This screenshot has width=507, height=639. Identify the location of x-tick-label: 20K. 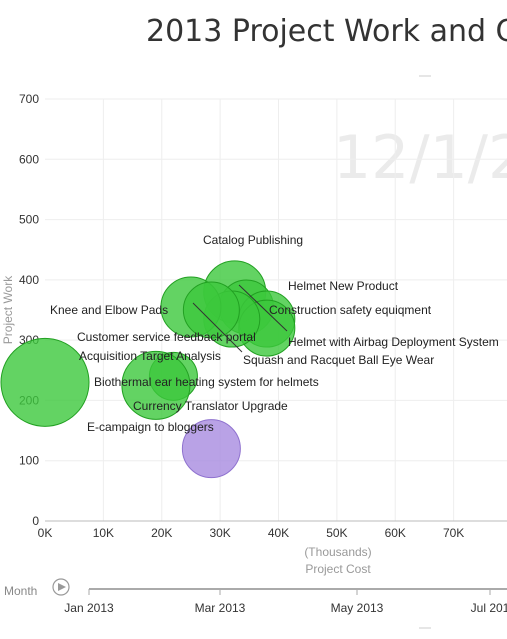
(161, 533).